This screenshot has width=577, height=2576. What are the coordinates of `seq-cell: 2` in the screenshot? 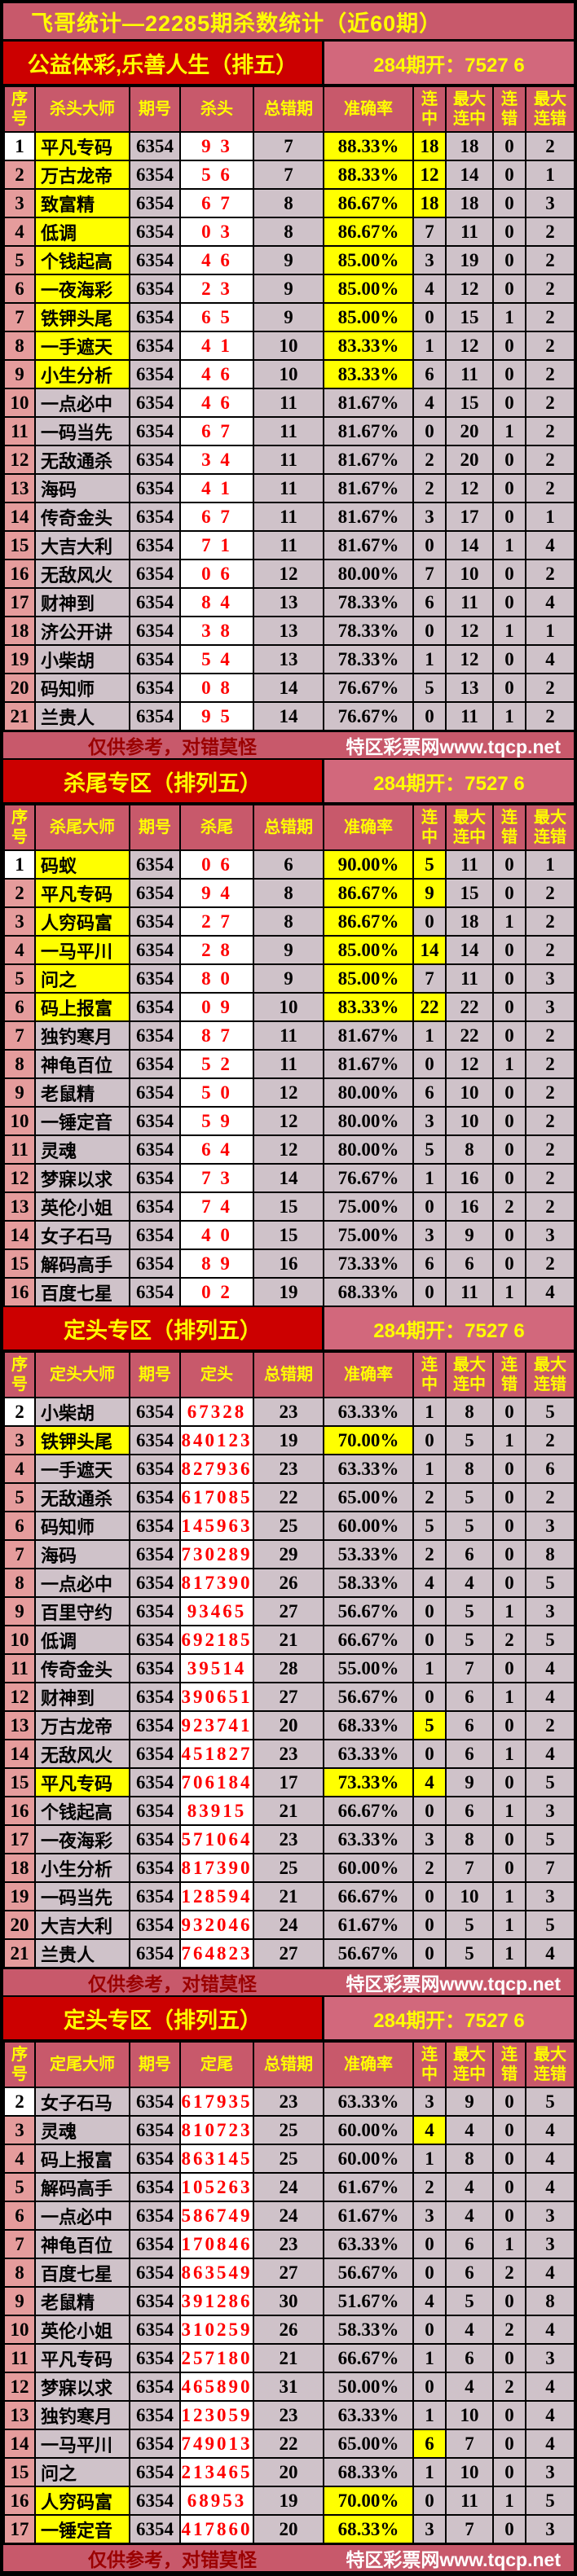 It's located at (19, 1412).